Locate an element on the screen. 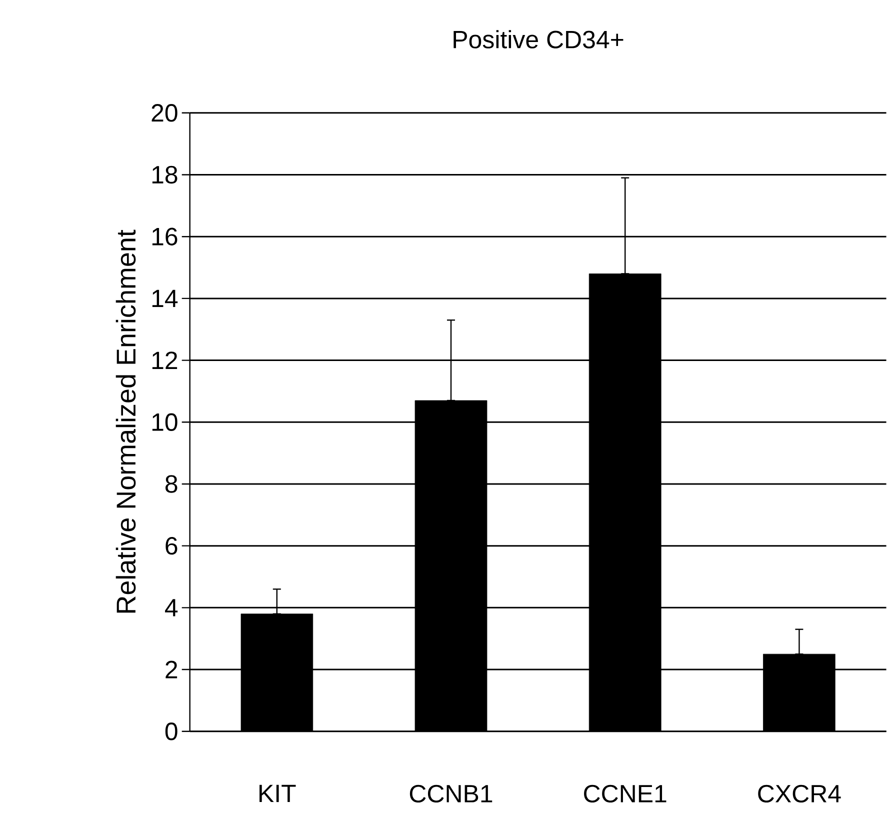 The image size is (887, 824). y-tick-label: 0 is located at coordinates (171, 731).